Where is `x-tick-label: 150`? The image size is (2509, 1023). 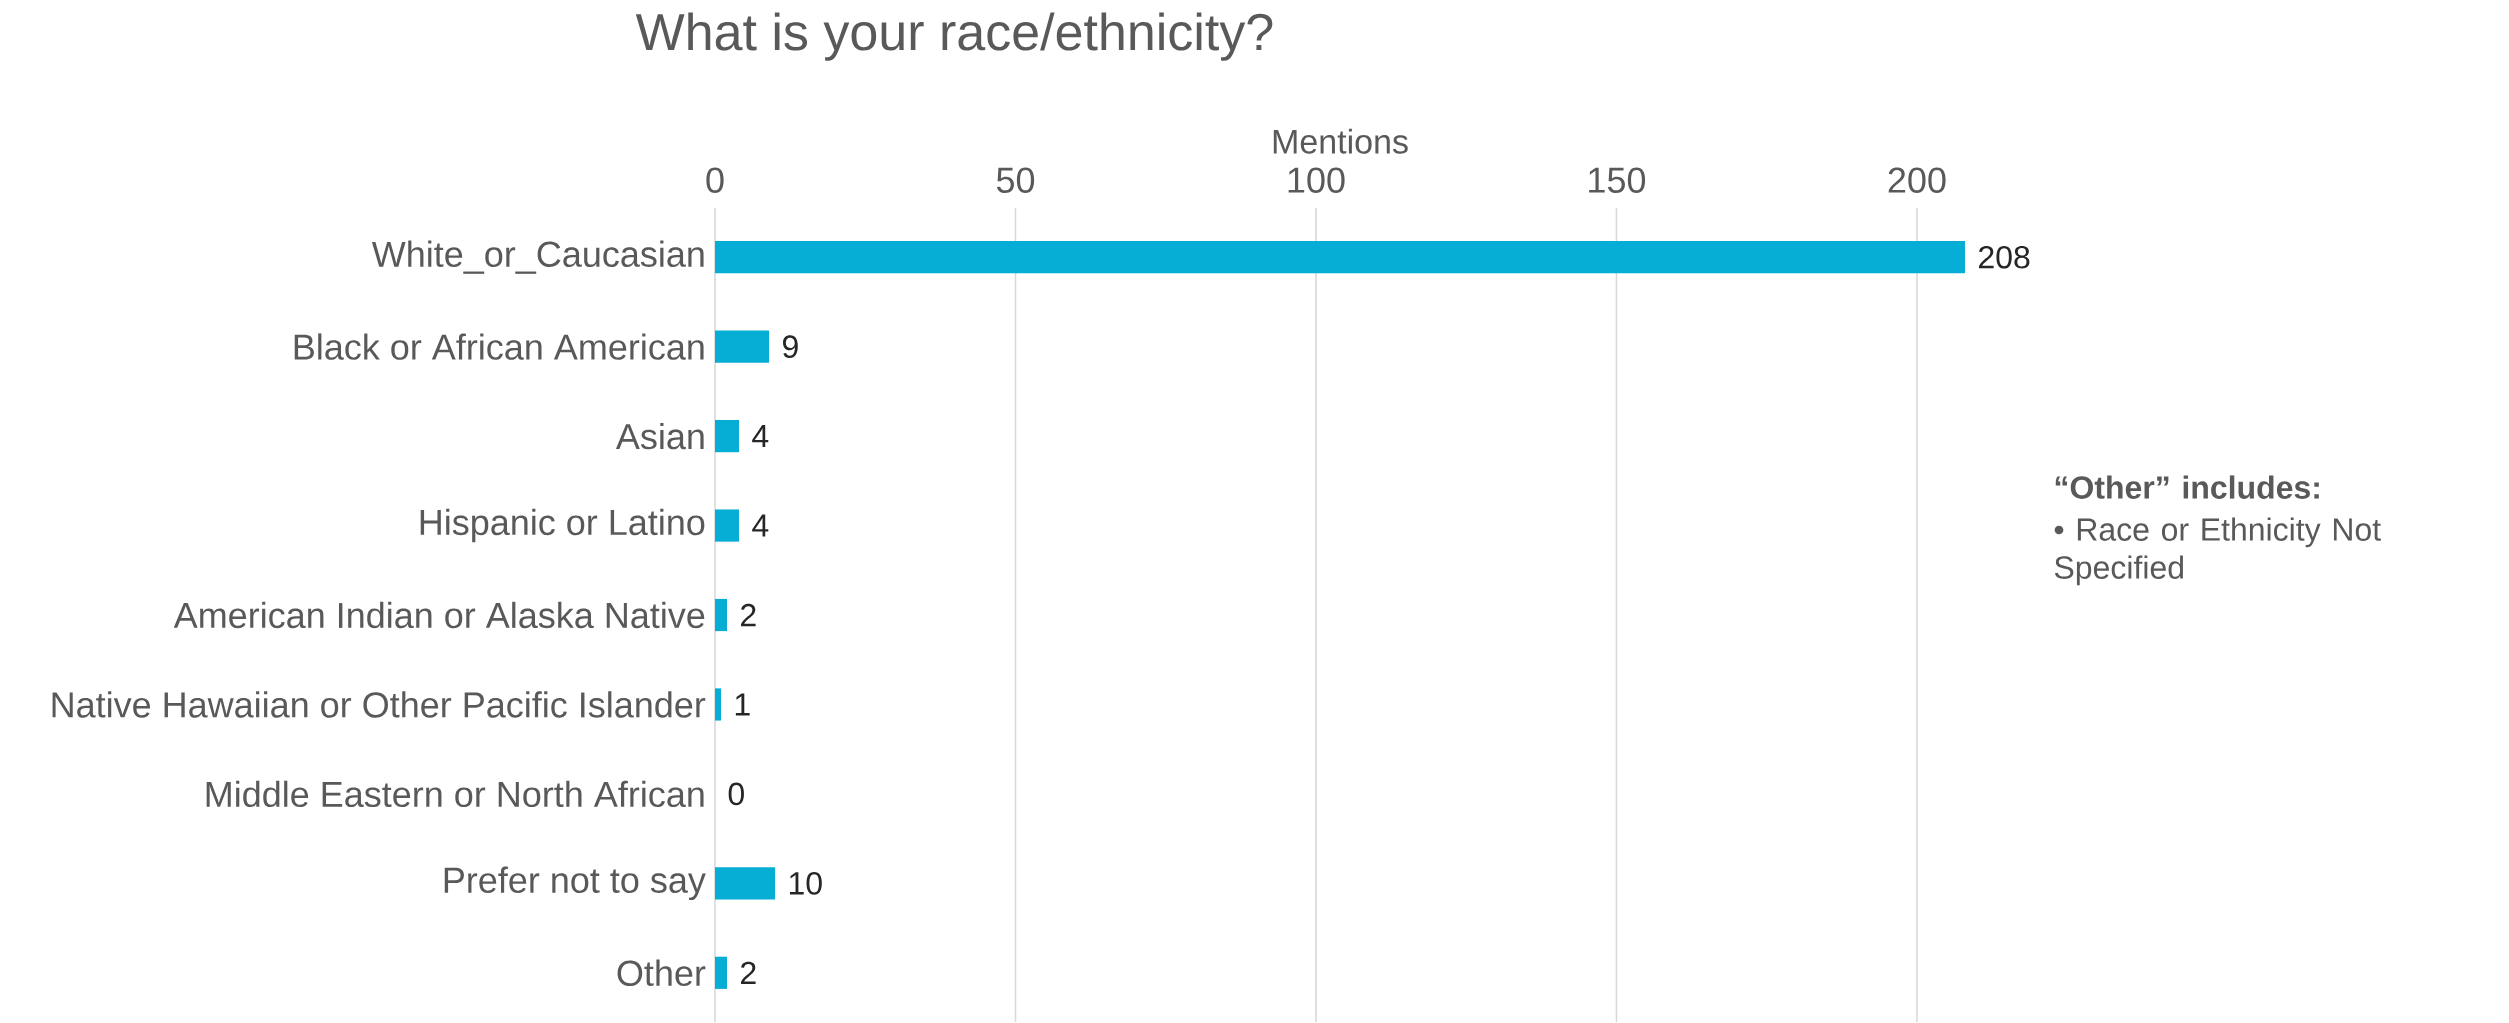 x-tick-label: 150 is located at coordinates (1617, 180).